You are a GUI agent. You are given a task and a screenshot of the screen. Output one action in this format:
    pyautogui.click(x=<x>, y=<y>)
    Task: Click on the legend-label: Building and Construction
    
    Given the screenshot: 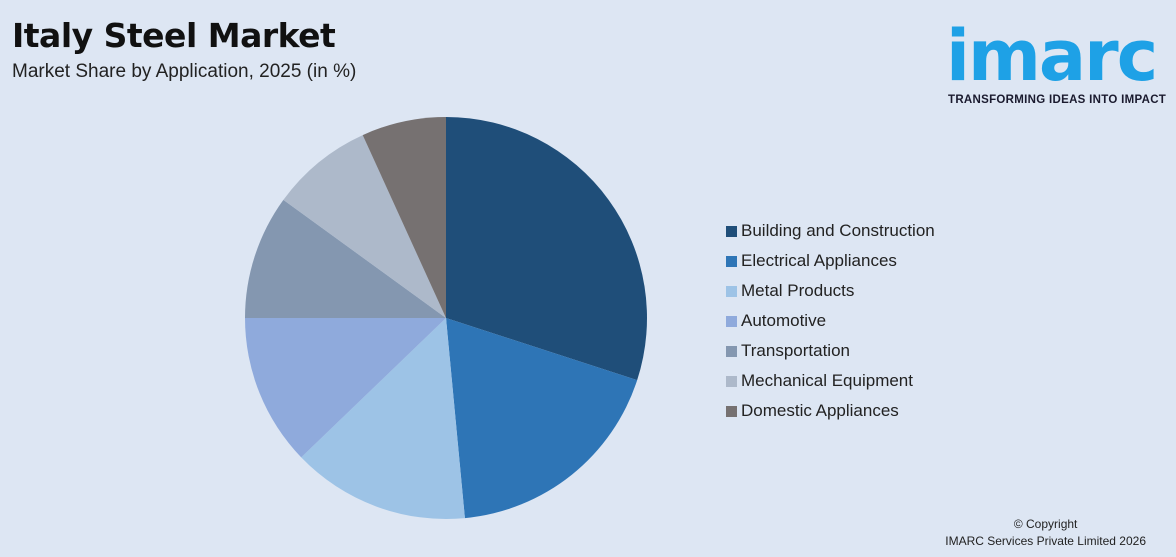 What is the action you would take?
    pyautogui.click(x=838, y=230)
    